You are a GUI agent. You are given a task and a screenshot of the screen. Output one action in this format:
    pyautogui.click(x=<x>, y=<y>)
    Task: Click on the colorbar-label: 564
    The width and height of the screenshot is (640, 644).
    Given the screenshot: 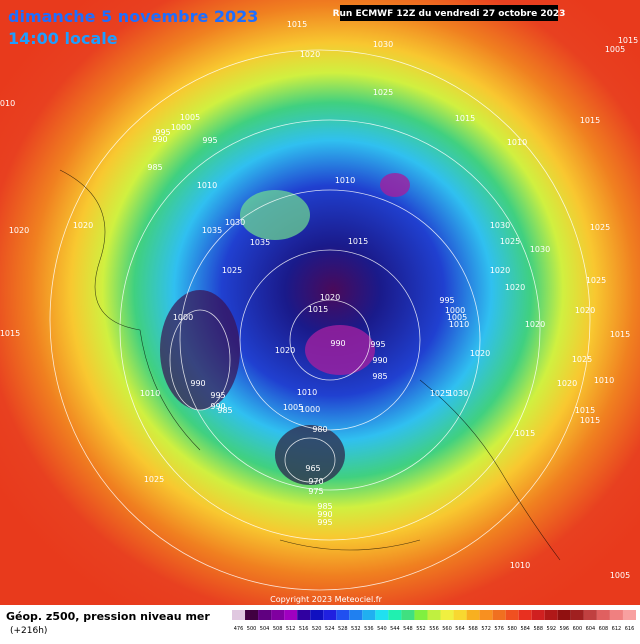 What is the action you would take?
    pyautogui.click(x=460, y=629)
    